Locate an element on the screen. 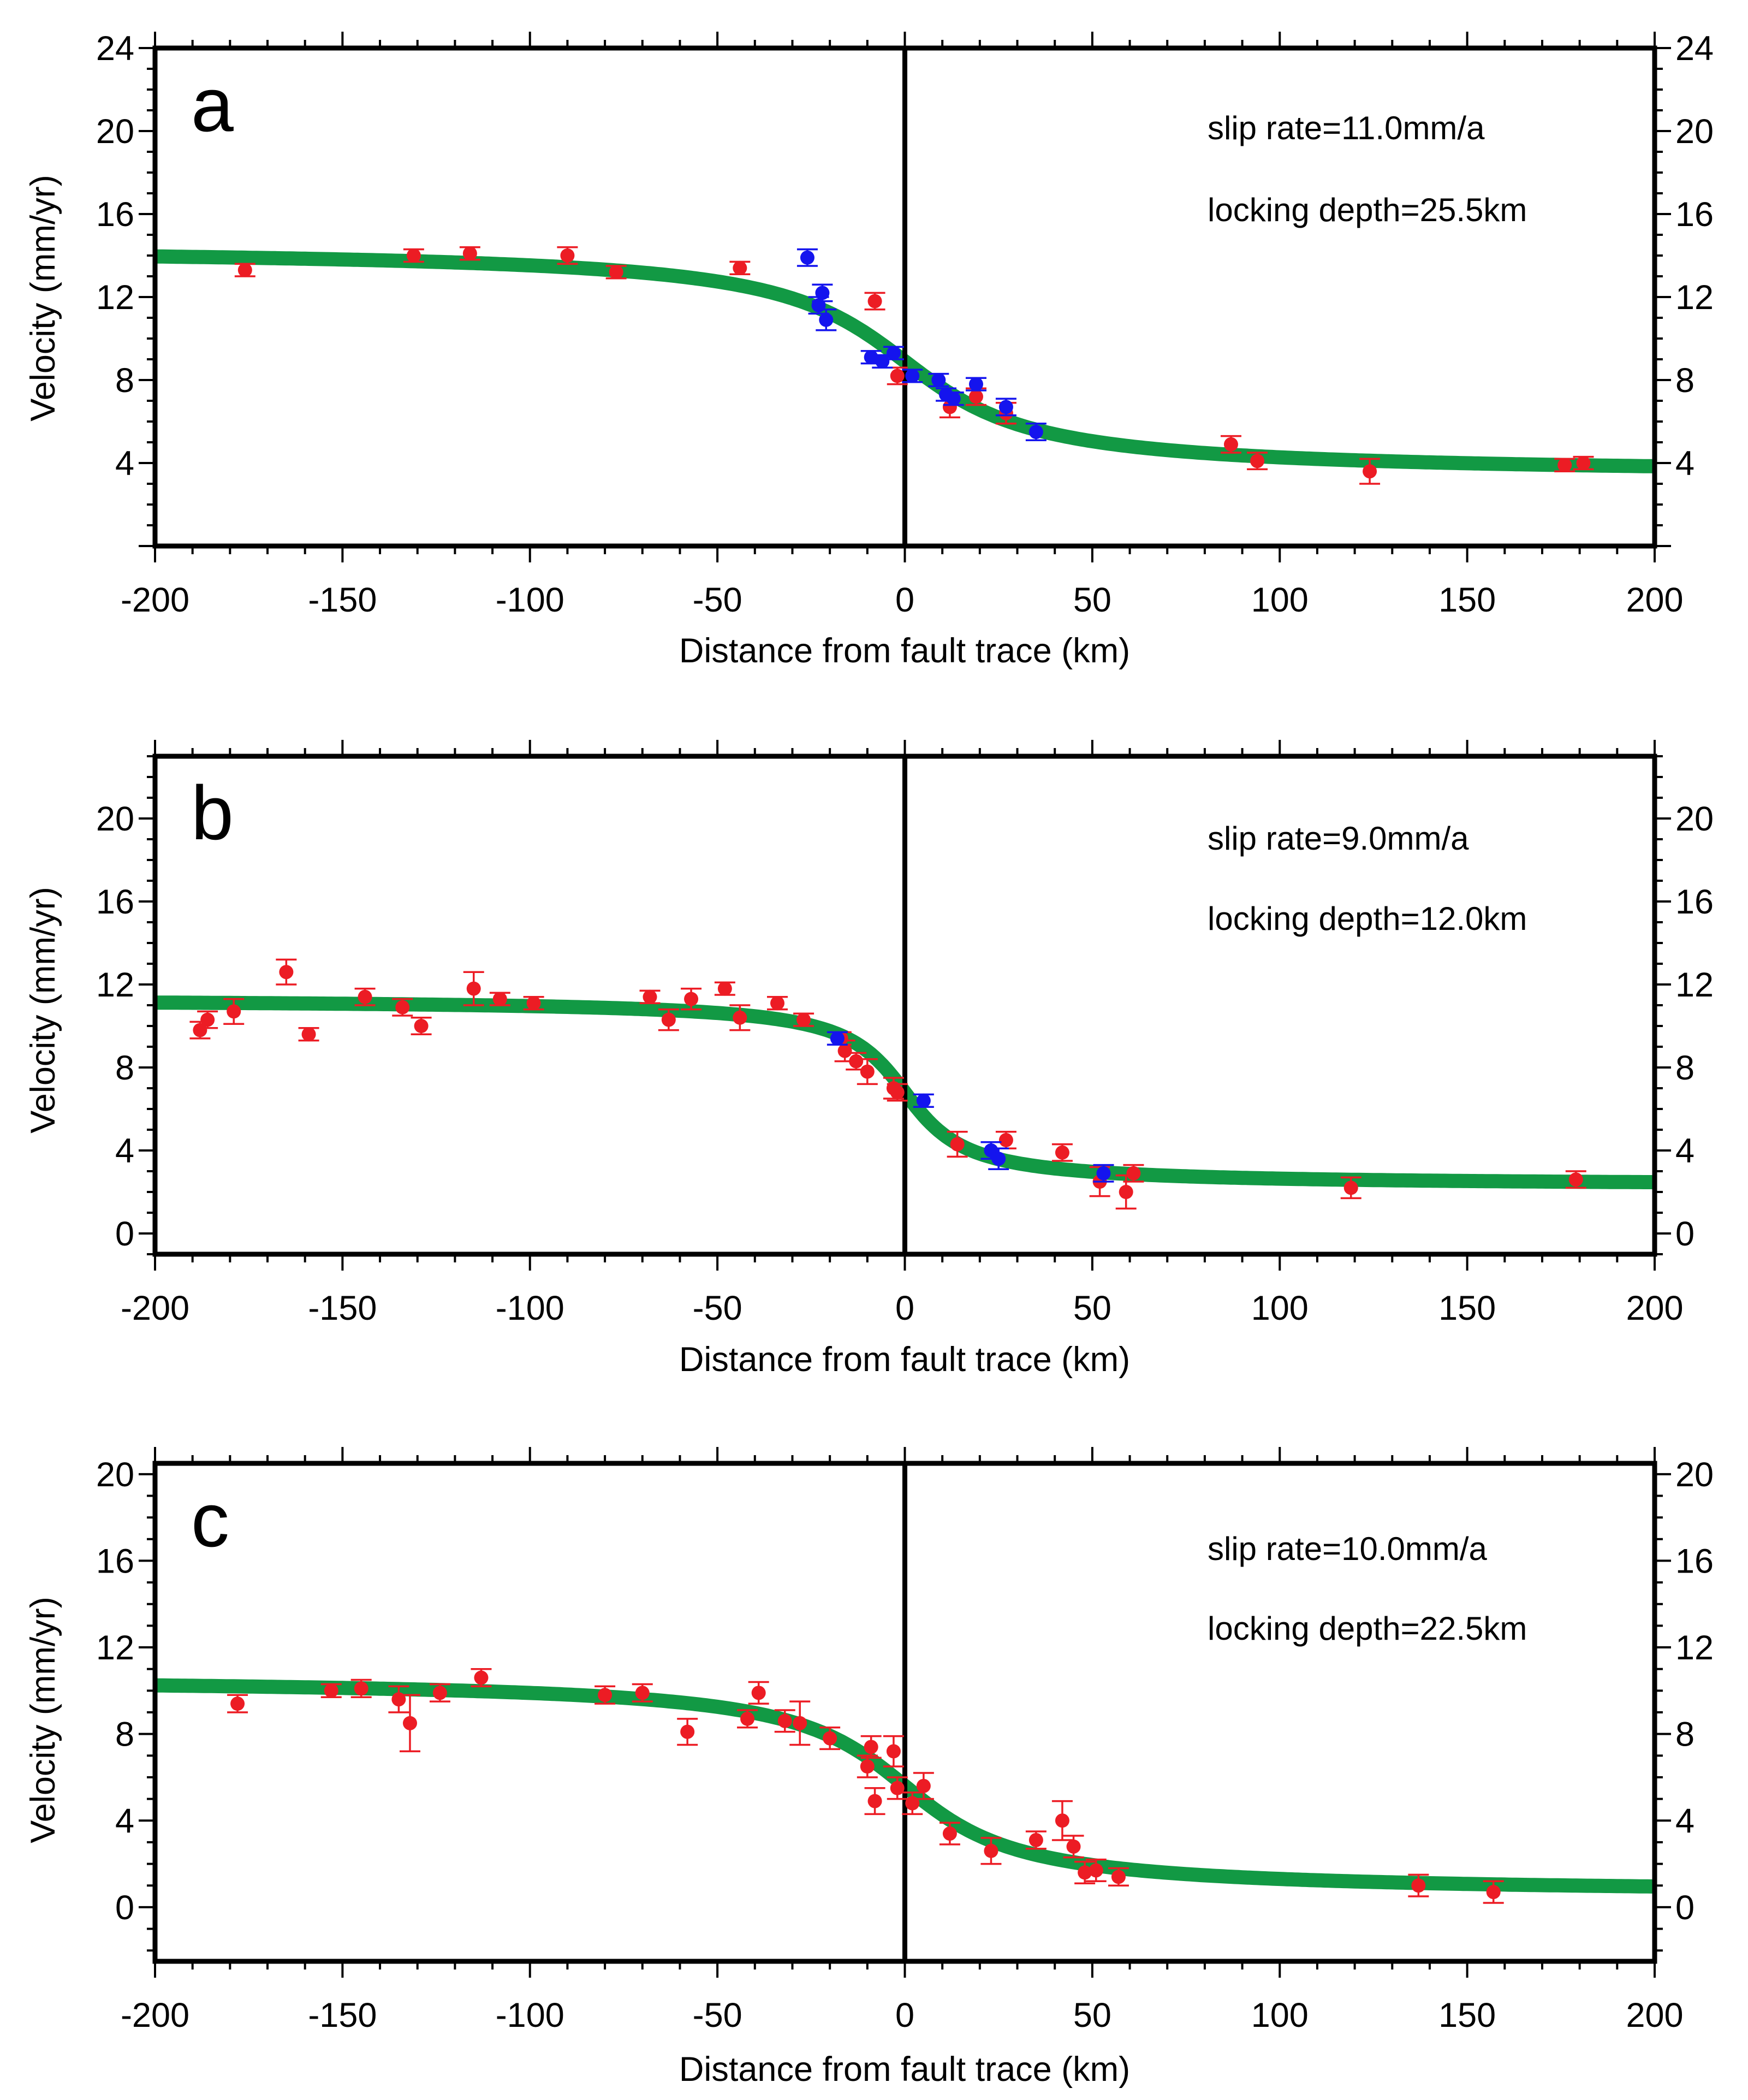  series-red-a is located at coordinates (914, 365).